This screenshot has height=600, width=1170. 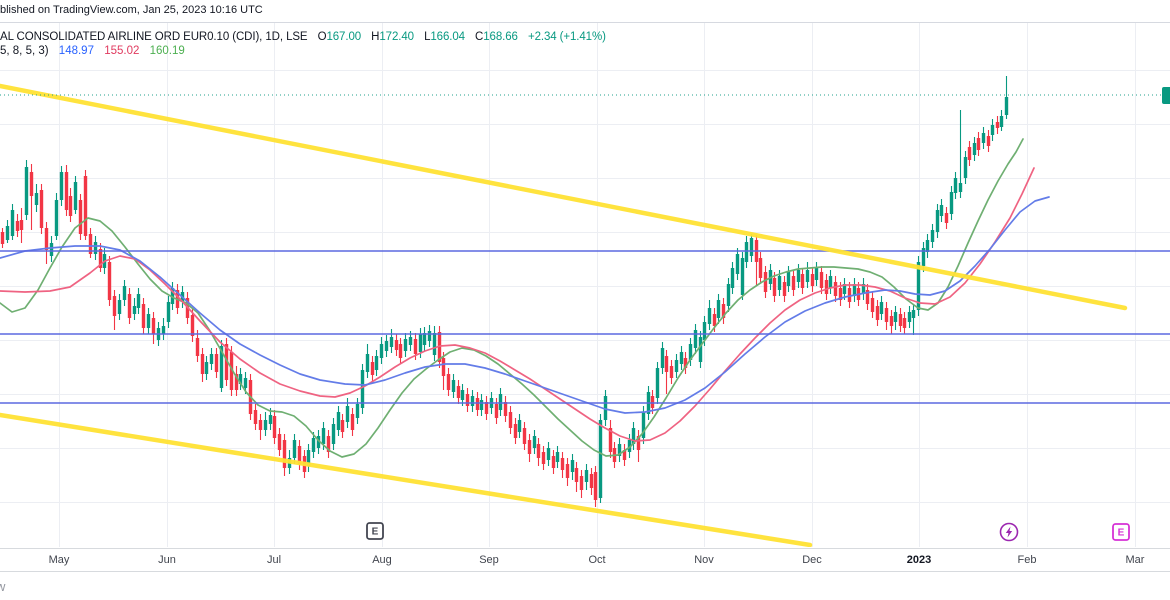 What do you see at coordinates (3, 586) in the screenshot?
I see `watermark-partial: w` at bounding box center [3, 586].